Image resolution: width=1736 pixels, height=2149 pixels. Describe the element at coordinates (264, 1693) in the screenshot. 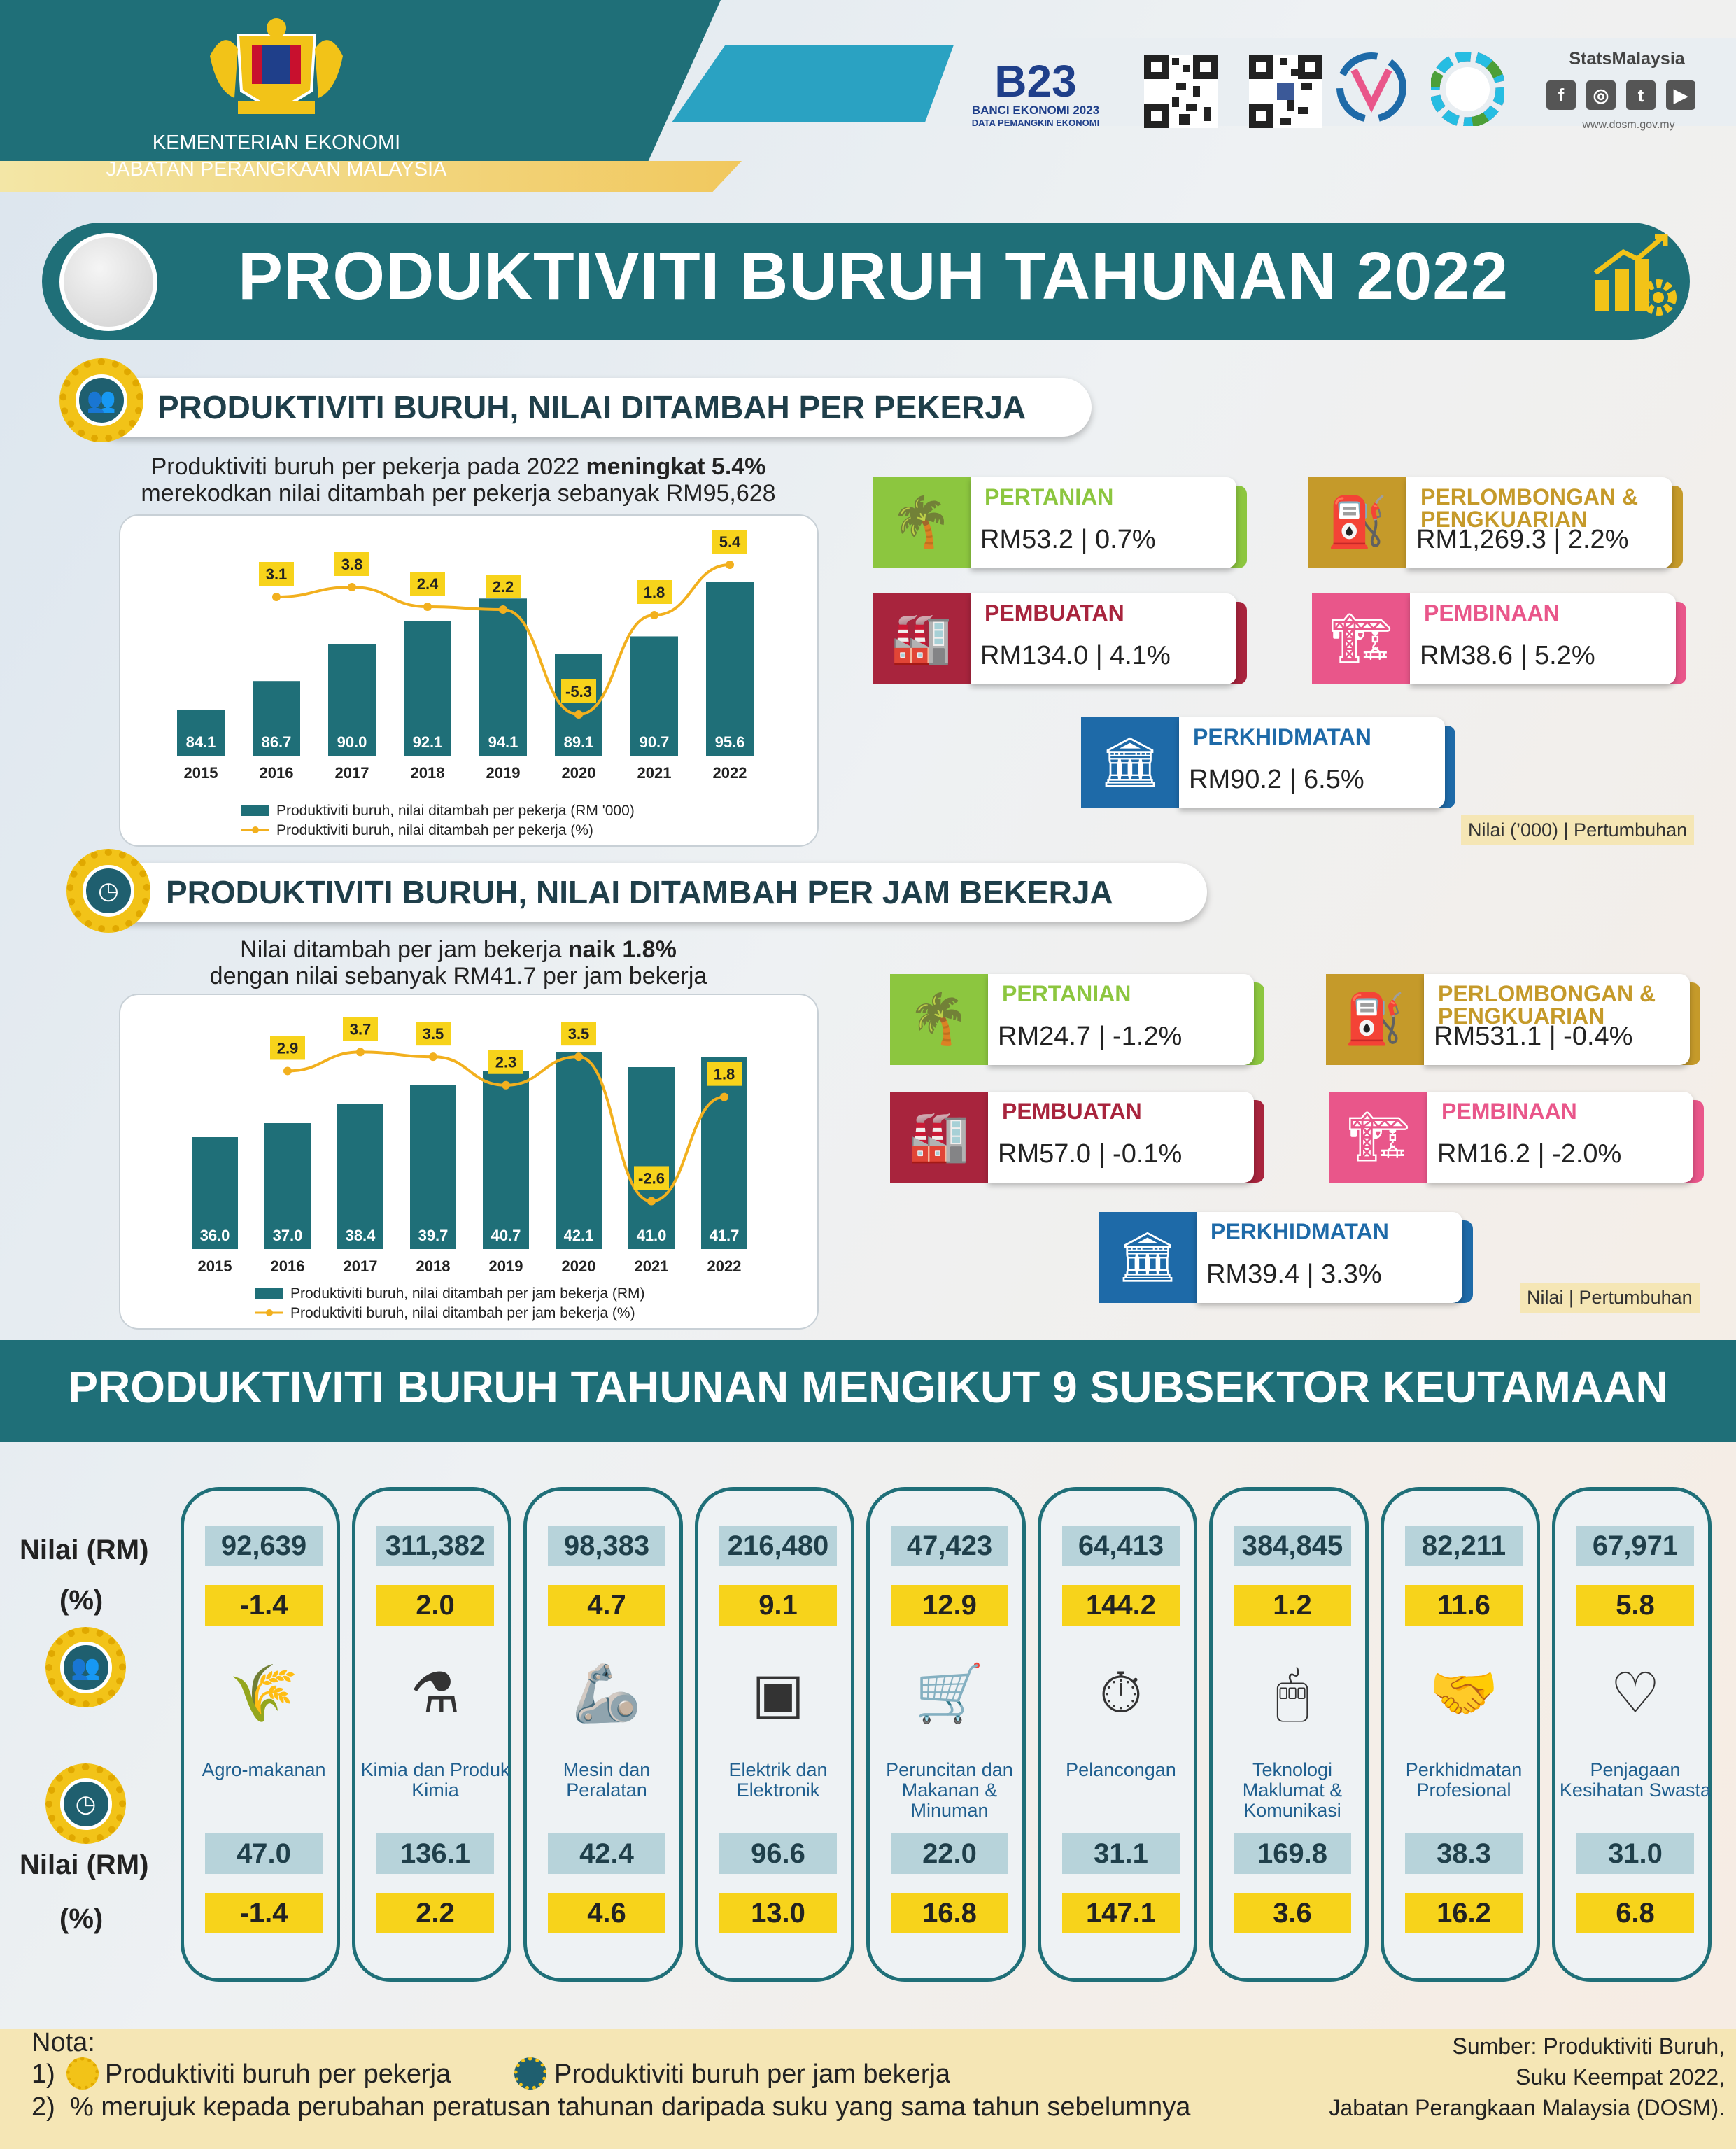

I see `wheat-icon: 🌾` at that location.